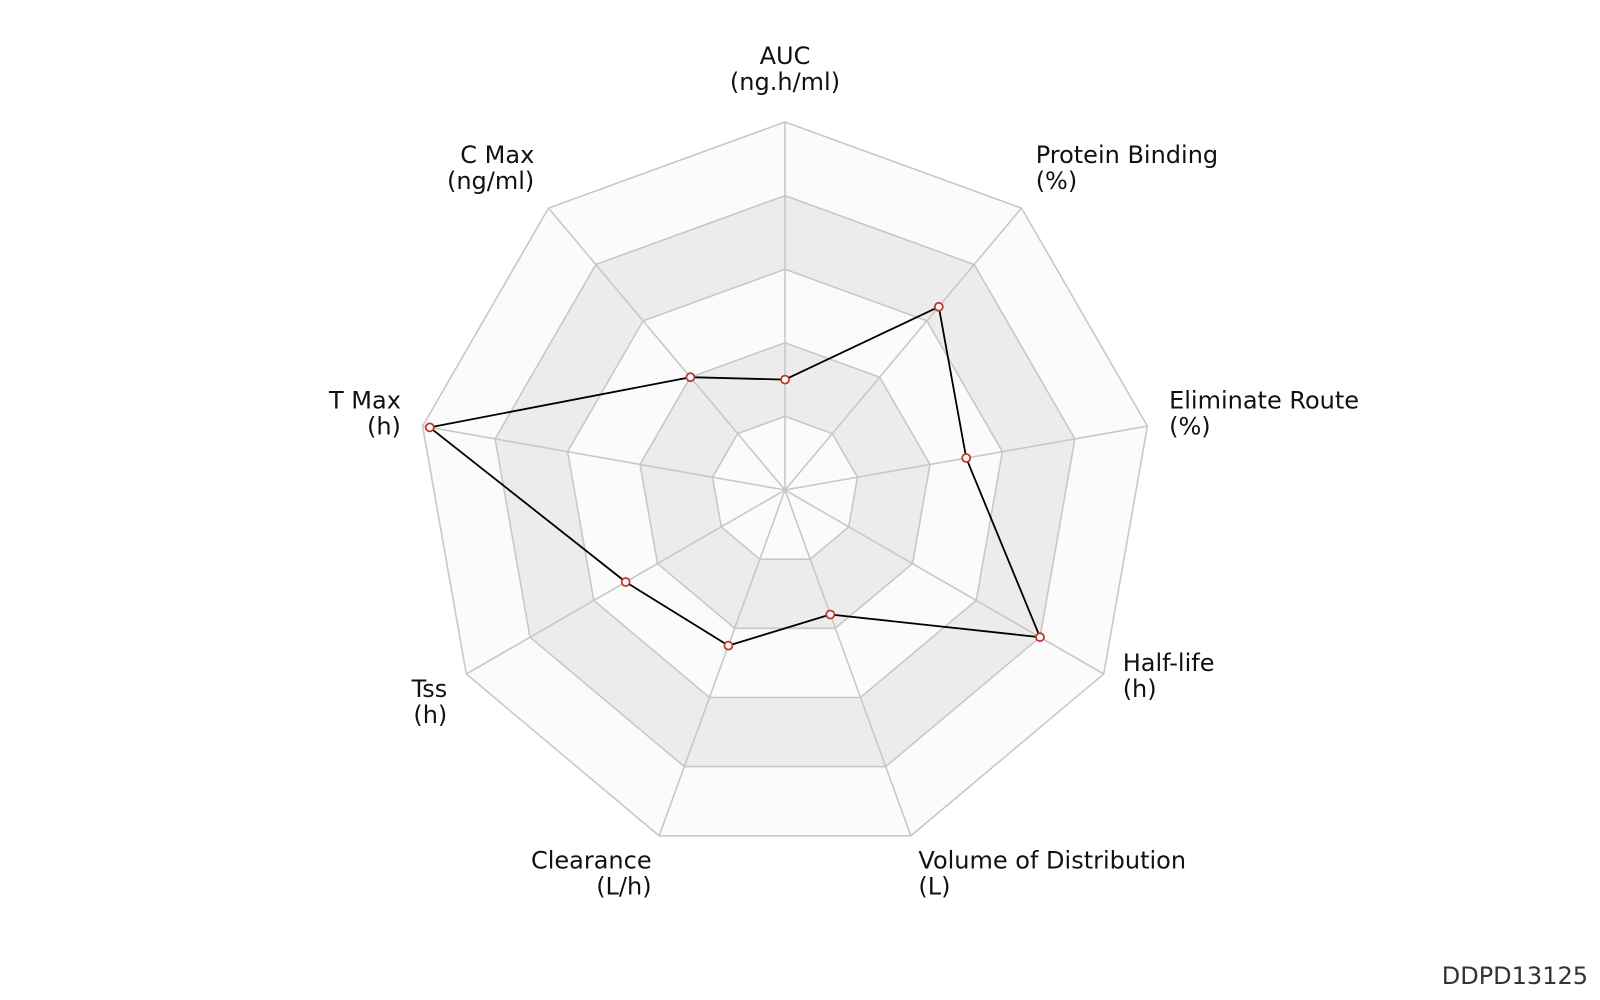  What do you see at coordinates (1264, 400) in the screenshot?
I see `axis-name-2: Eliminate Route` at bounding box center [1264, 400].